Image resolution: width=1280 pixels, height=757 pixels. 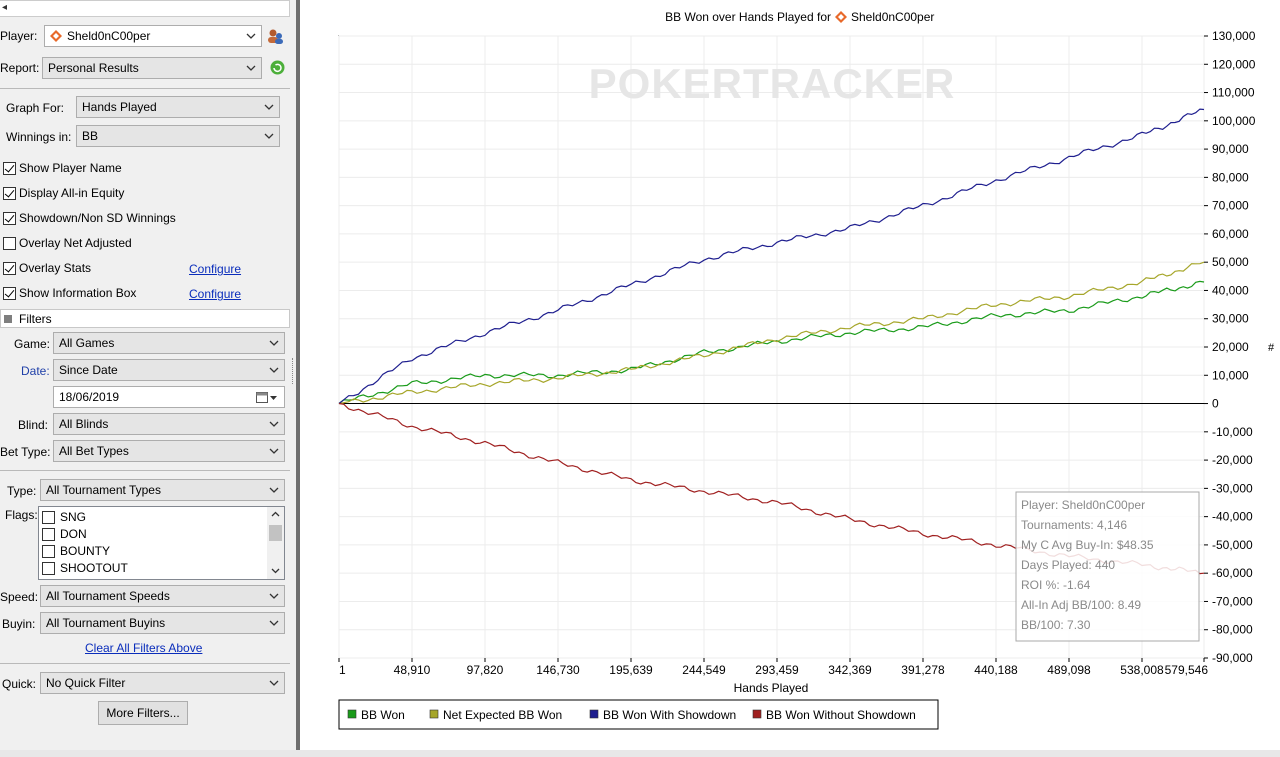 I want to click on y-tick-label: 100,000, so click(x=1234, y=121).